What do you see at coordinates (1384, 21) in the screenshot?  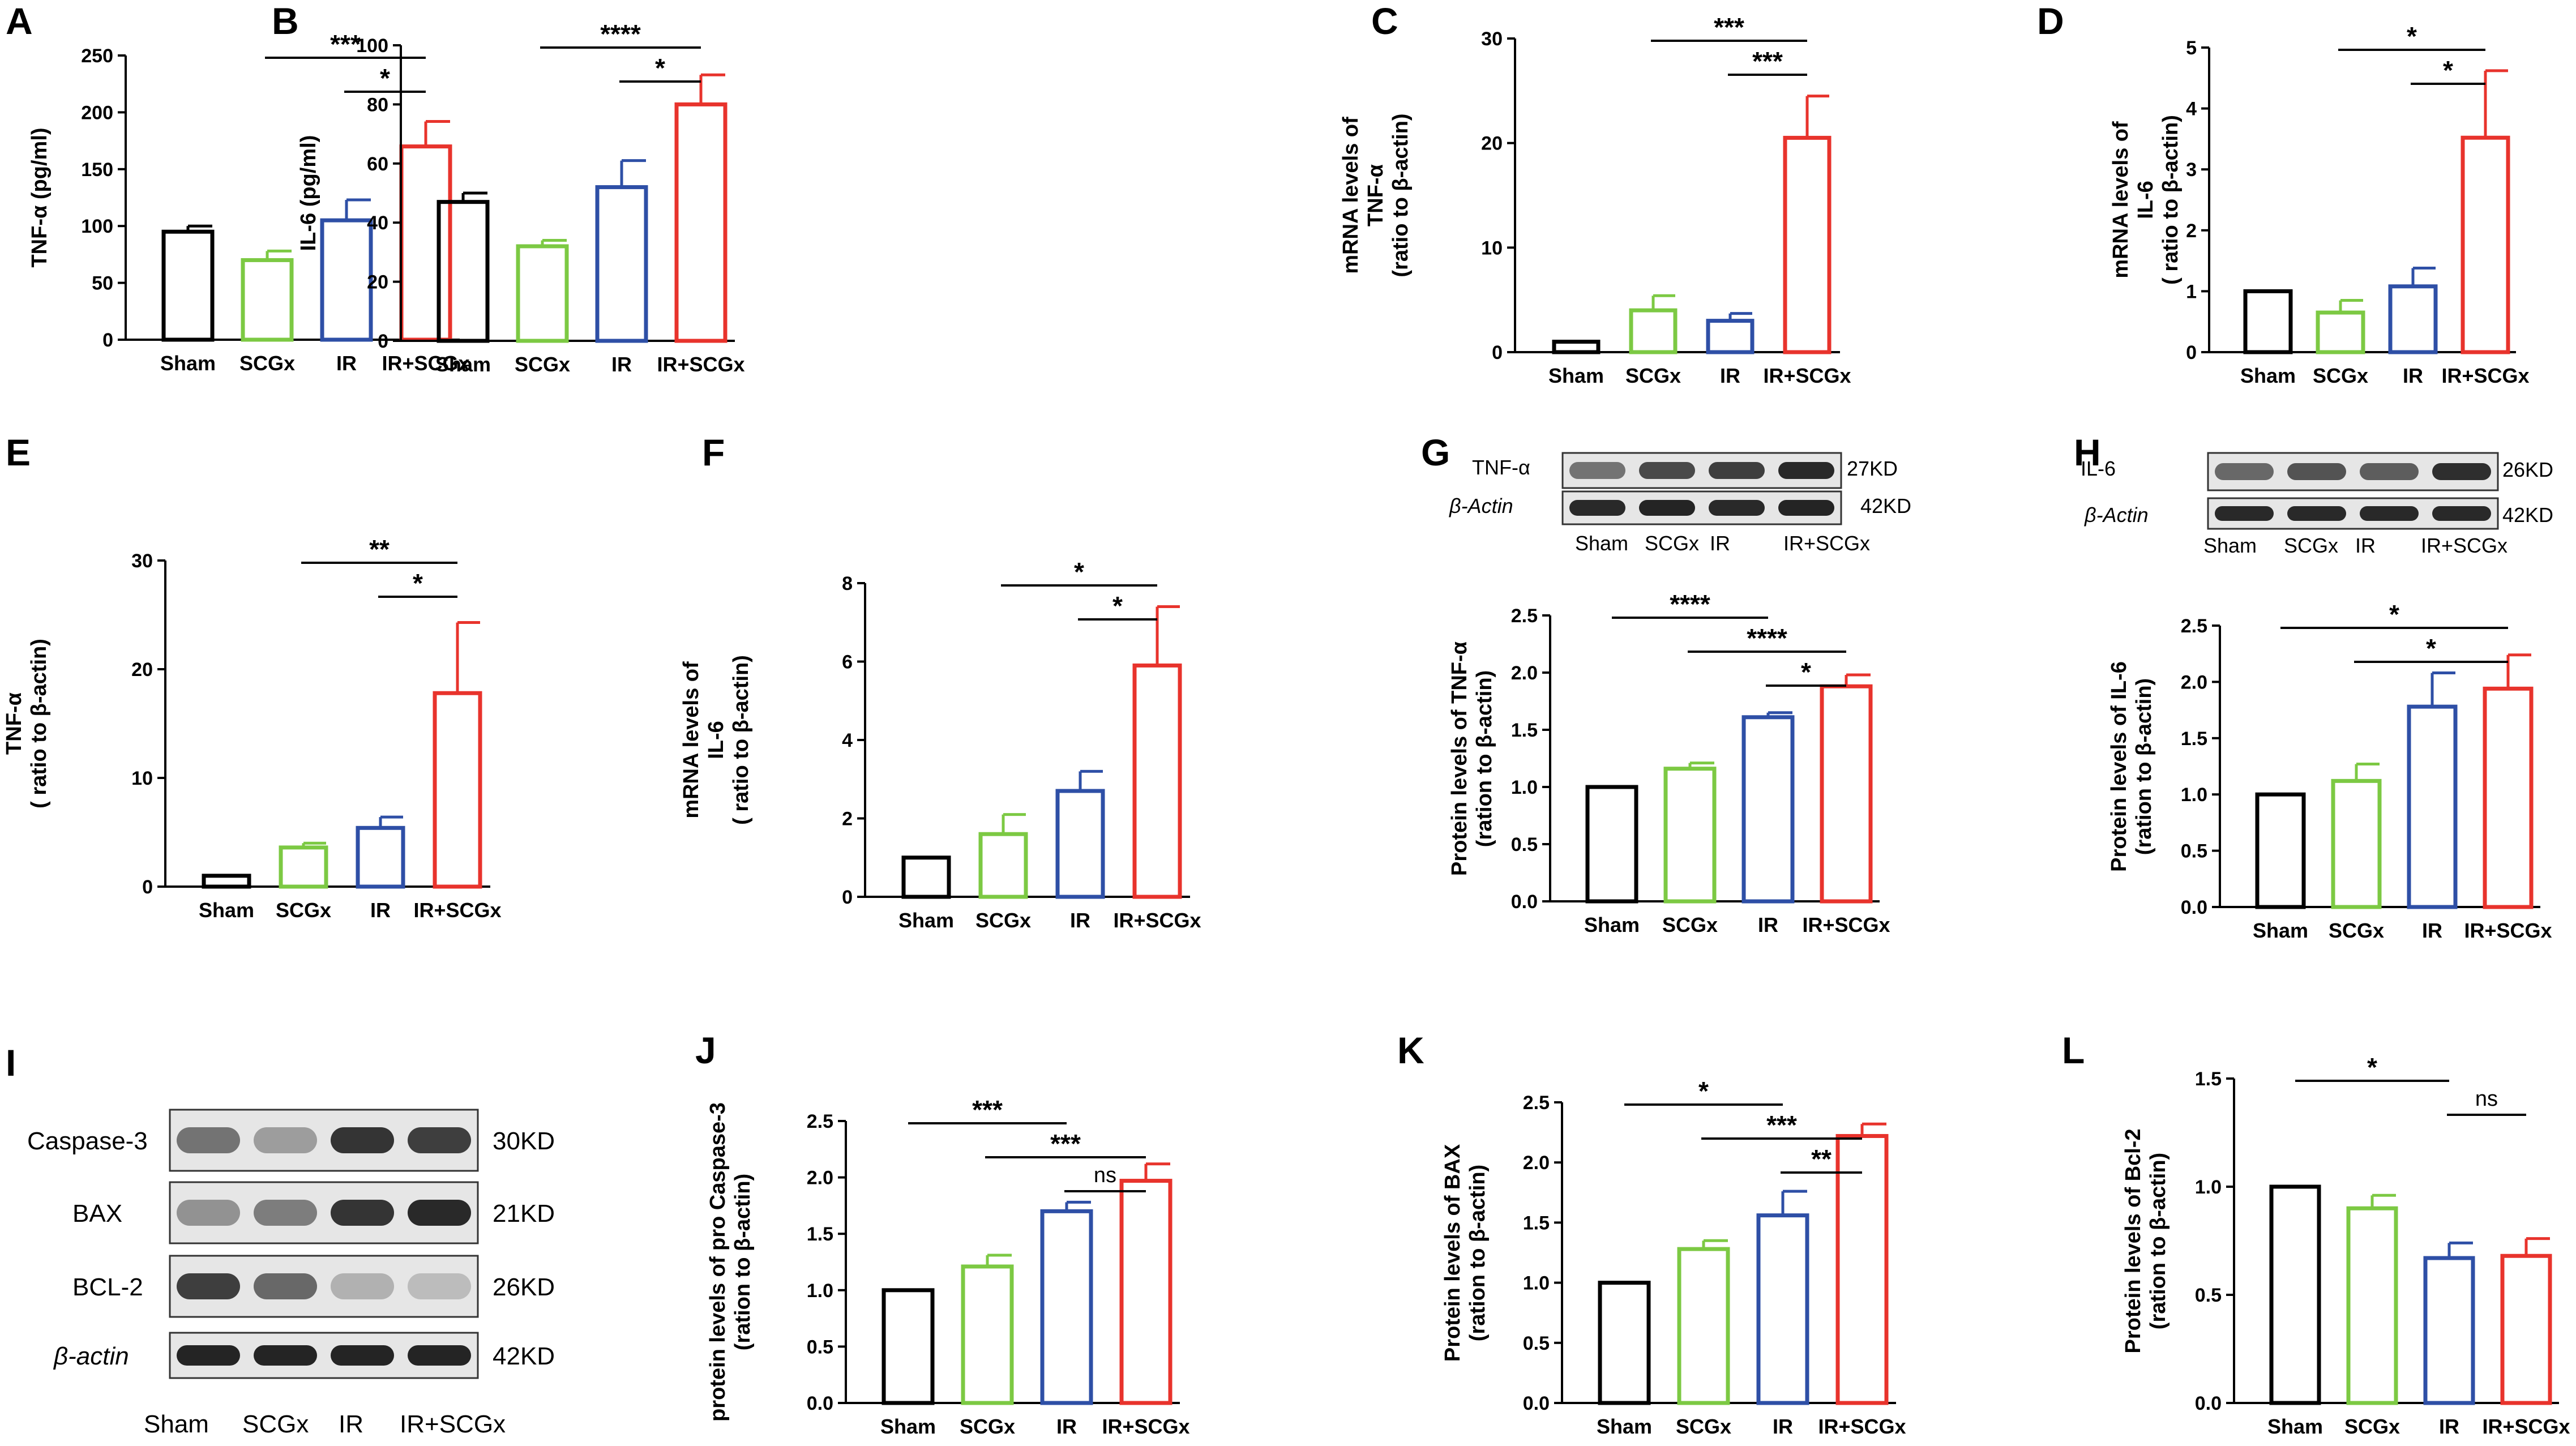 I see `panel-letter: C` at bounding box center [1384, 21].